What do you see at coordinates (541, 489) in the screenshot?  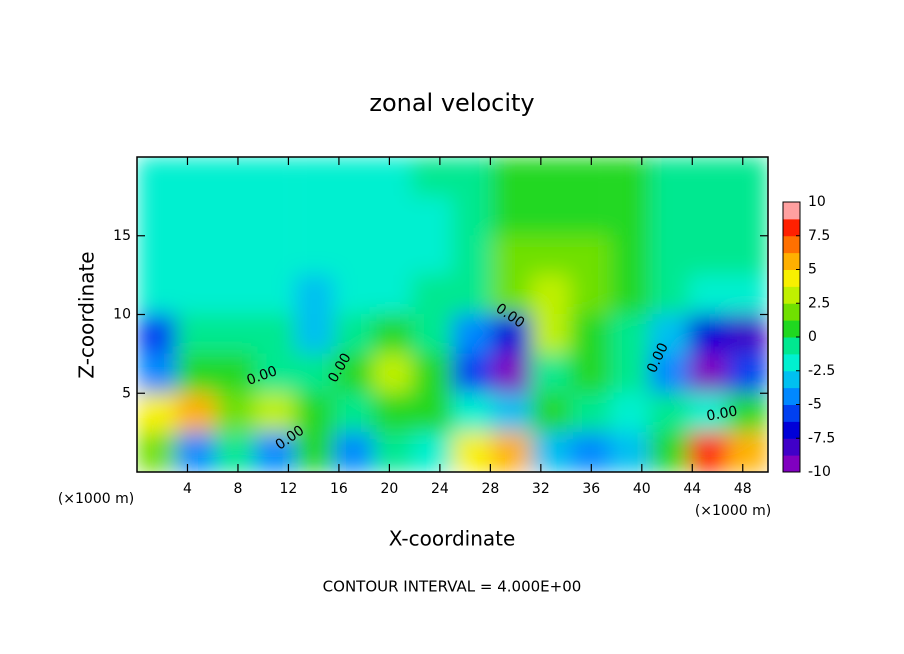 I see `x-tick-label: 32` at bounding box center [541, 489].